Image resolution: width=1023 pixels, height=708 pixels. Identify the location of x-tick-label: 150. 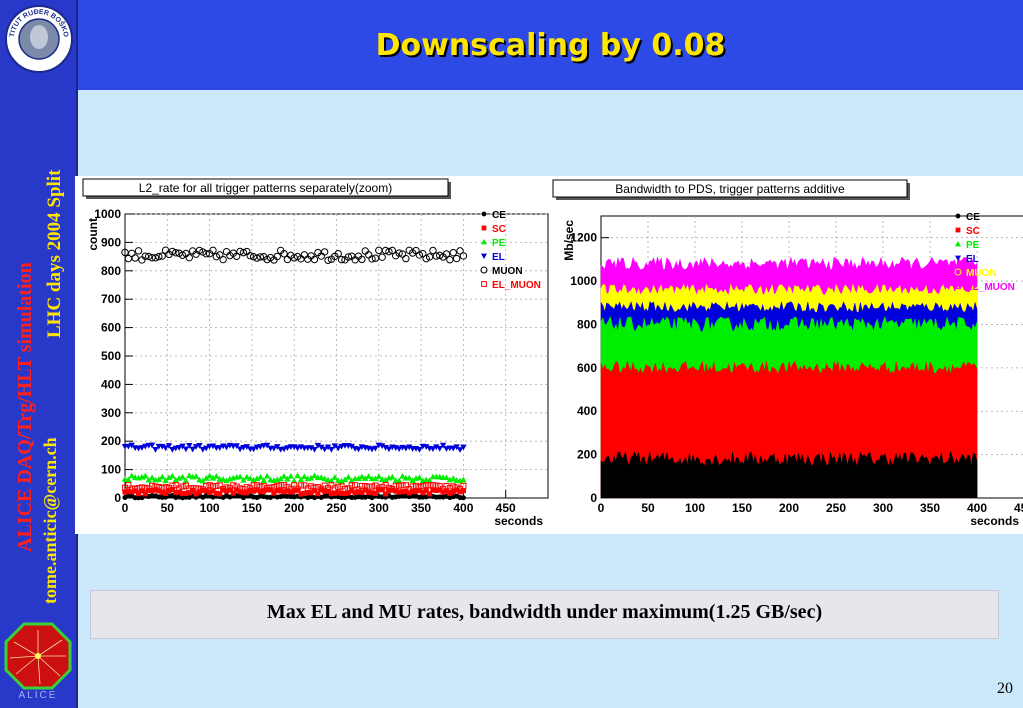
(252, 508).